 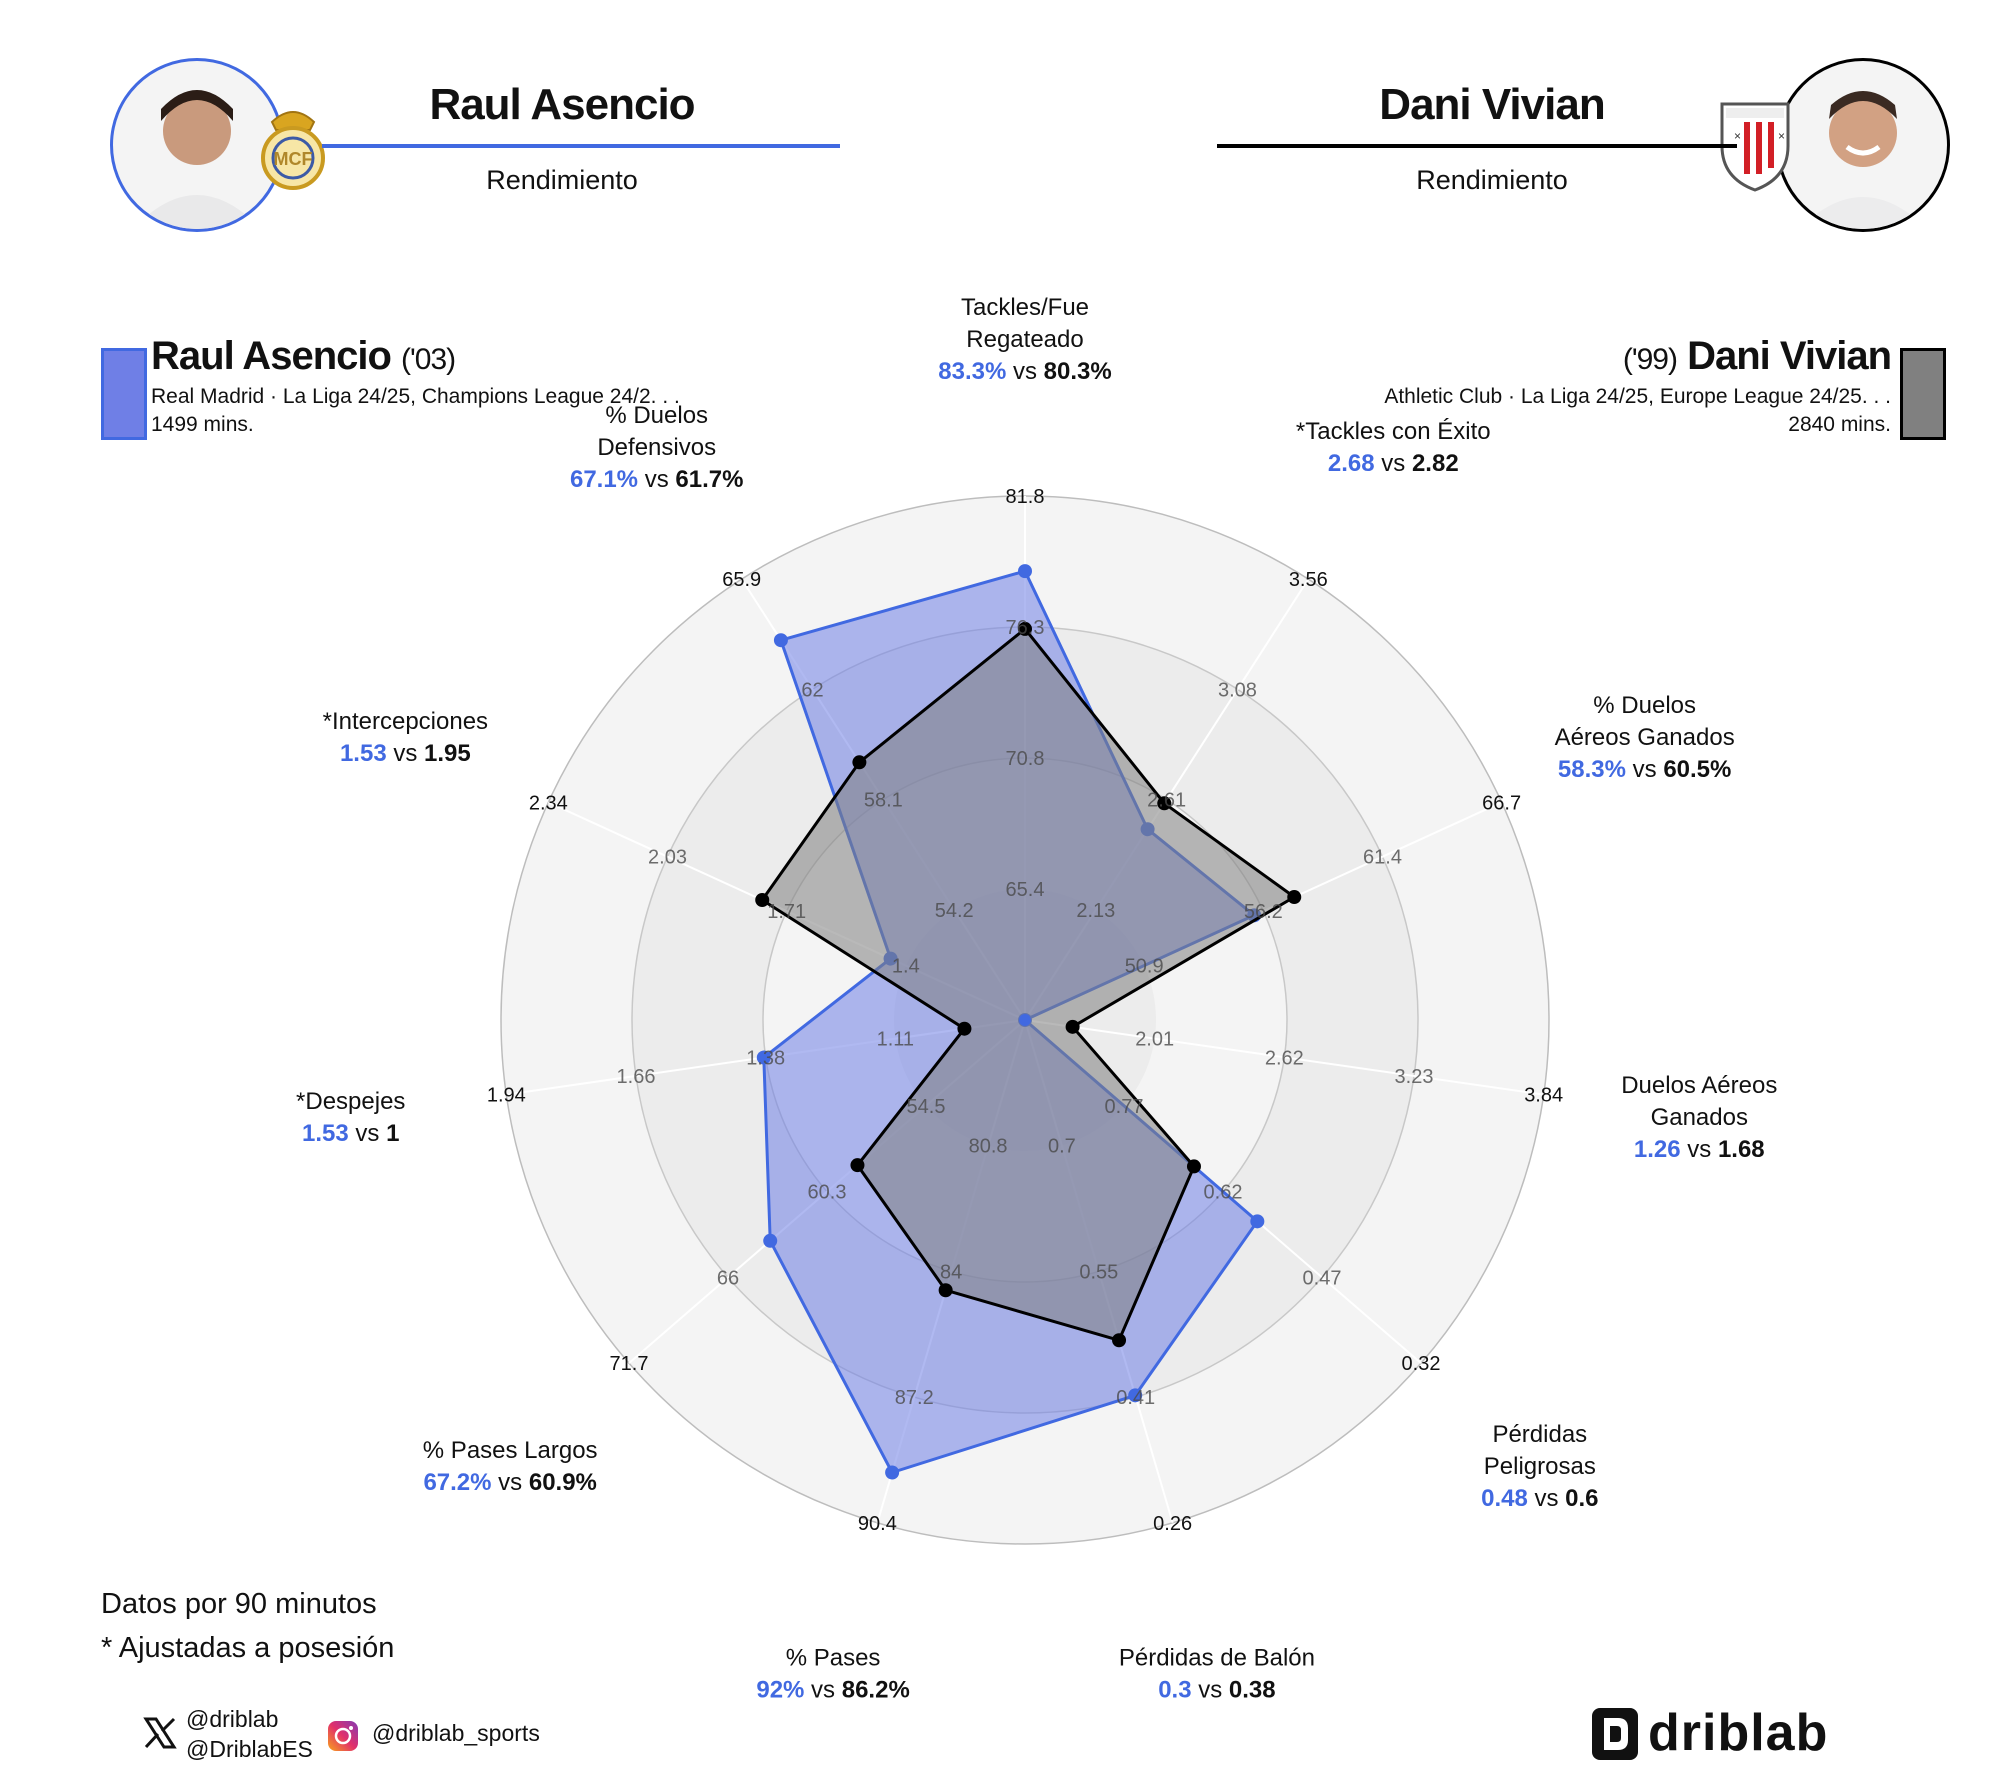 I want to click on axis-values: 2.68 vs 2.82, so click(x=1393, y=463).